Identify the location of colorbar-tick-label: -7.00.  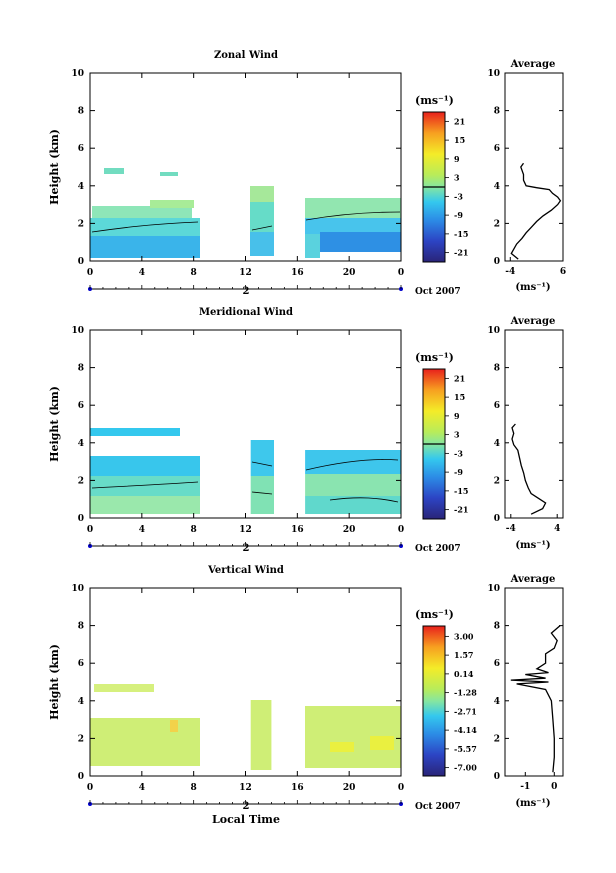
(465, 768).